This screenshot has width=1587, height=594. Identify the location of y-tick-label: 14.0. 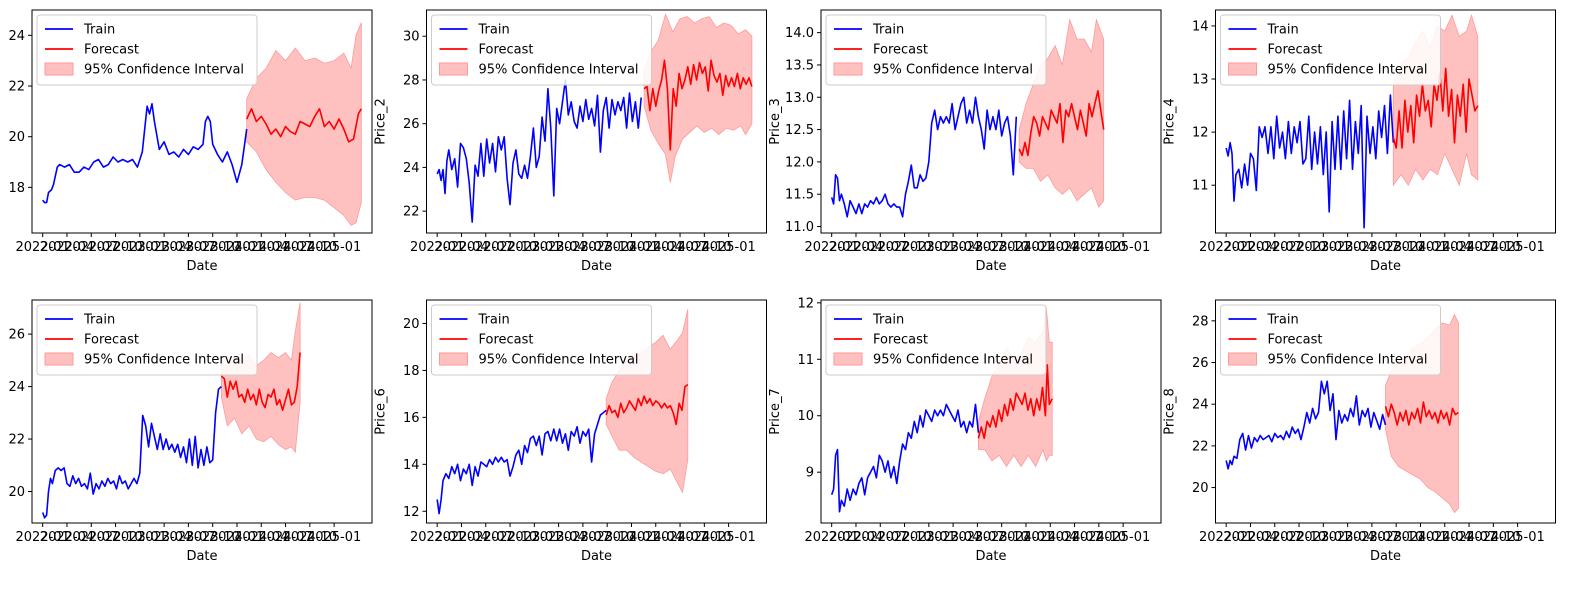
(799, 33).